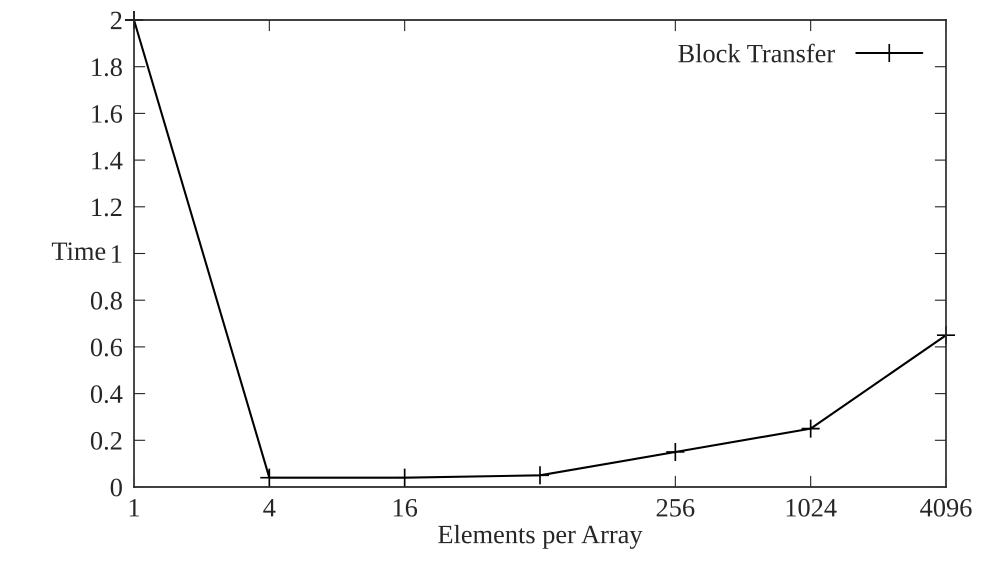 This screenshot has width=986, height=568. I want to click on y-tick-label: 2, so click(116, 21).